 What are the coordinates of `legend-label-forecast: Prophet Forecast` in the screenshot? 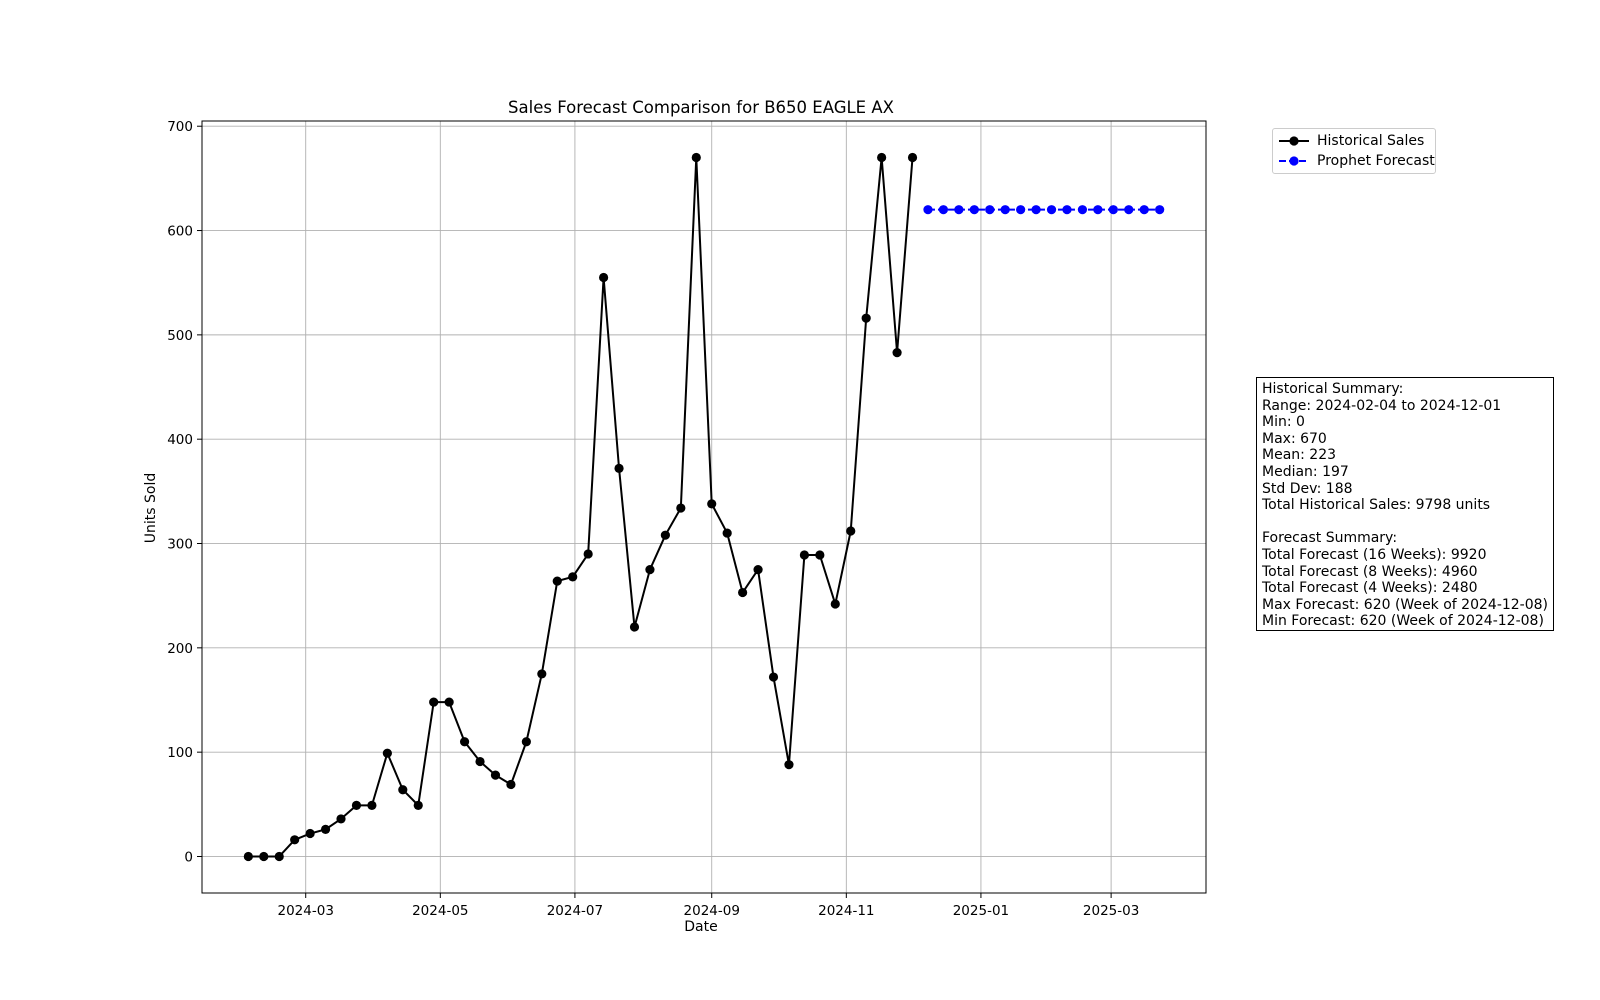 It's located at (1376, 161).